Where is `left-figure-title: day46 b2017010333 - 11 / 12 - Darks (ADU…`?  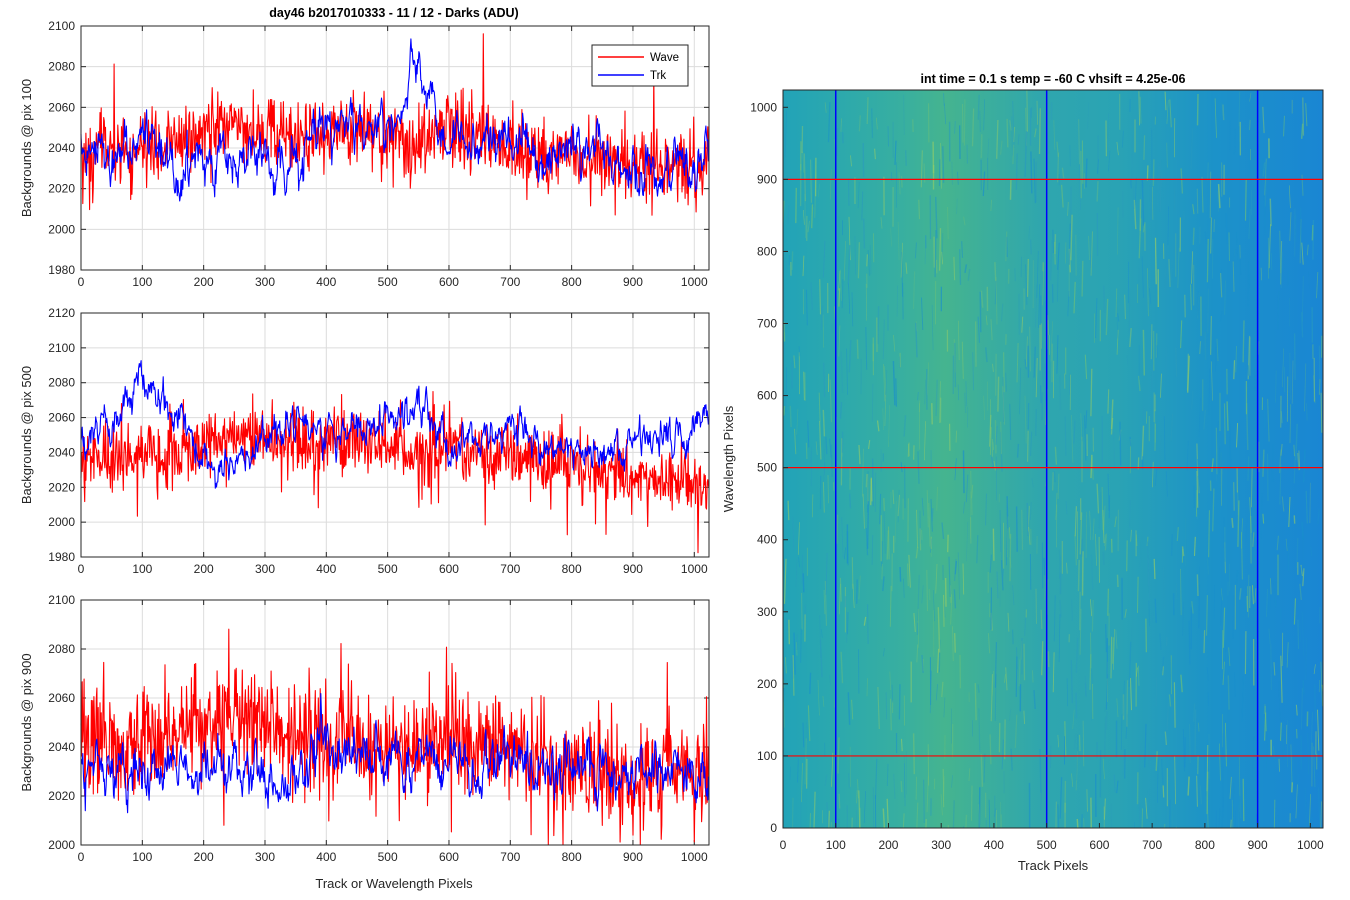
left-figure-title: day46 b2017010333 - 11 / 12 - Darks (ADU… is located at coordinates (393, 13).